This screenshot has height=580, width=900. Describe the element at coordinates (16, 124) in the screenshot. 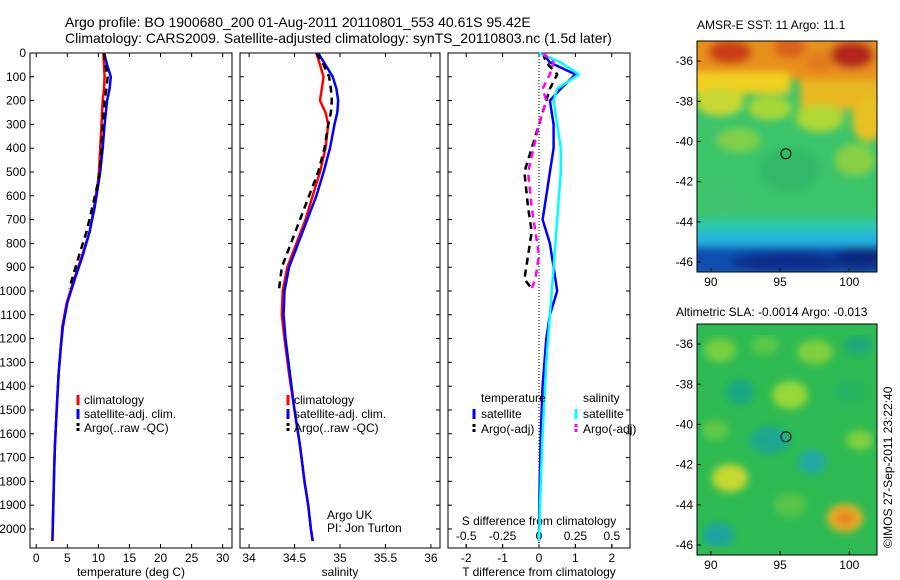

I see `depth-tick-label: 300` at that location.